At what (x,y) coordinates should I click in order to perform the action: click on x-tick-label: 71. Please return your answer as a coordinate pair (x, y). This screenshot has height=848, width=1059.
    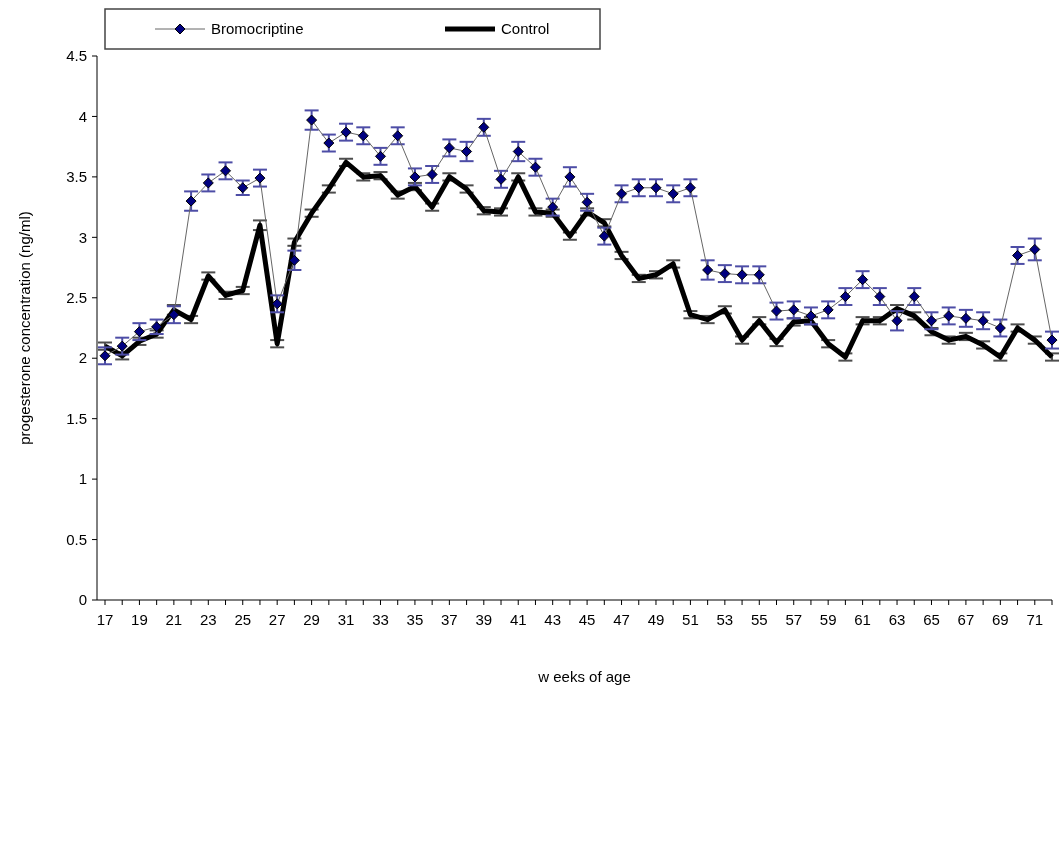
    Looking at the image, I should click on (1035, 619).